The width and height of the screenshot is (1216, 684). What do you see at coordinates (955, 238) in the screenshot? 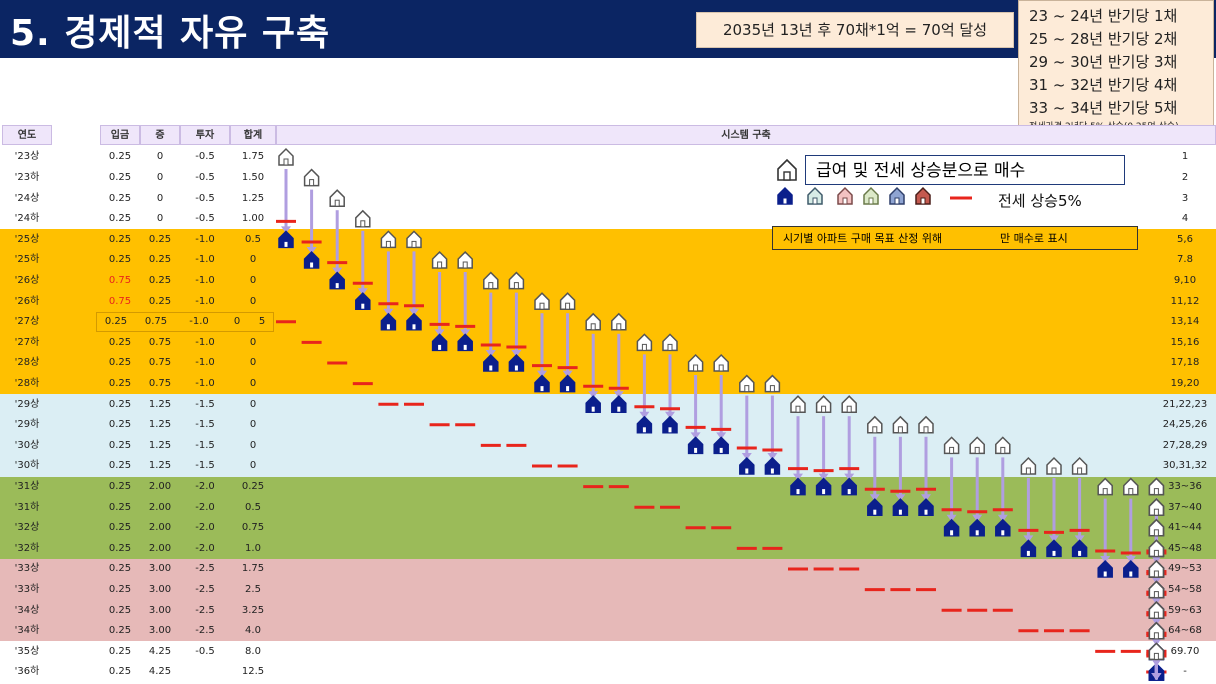
I see `note-box: 시기별 아파트 구매 목표 산정 위해 만 매수로 표시` at bounding box center [955, 238].